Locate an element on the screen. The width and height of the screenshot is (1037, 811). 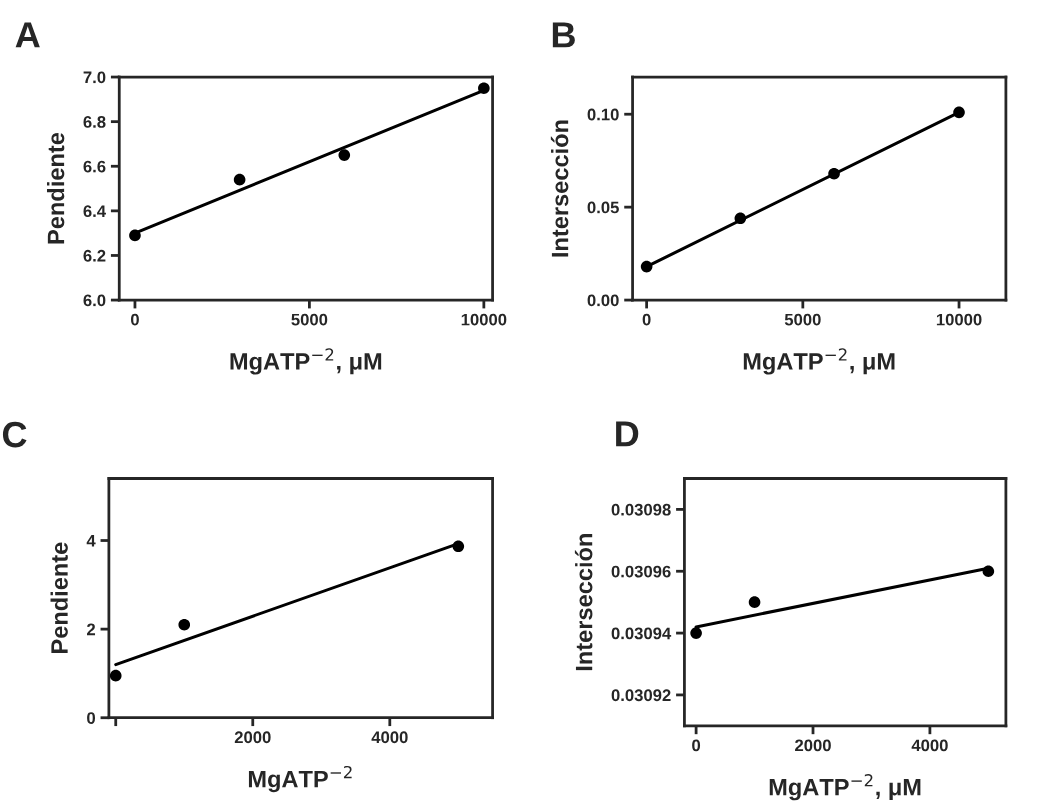
chart-title: A is located at coordinates (27, 35).